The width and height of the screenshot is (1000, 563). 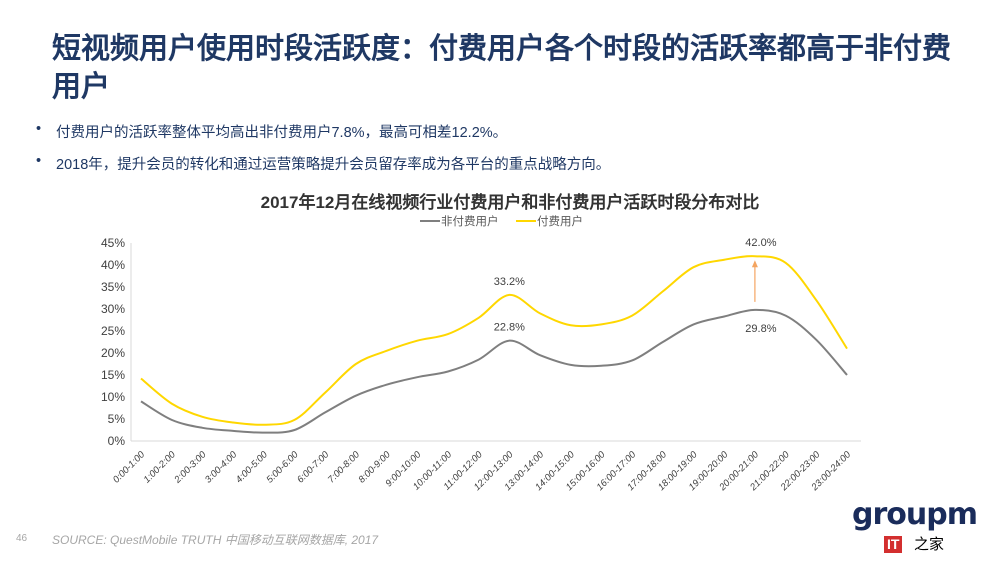 I want to click on data-label: 42.0%, so click(x=760, y=243).